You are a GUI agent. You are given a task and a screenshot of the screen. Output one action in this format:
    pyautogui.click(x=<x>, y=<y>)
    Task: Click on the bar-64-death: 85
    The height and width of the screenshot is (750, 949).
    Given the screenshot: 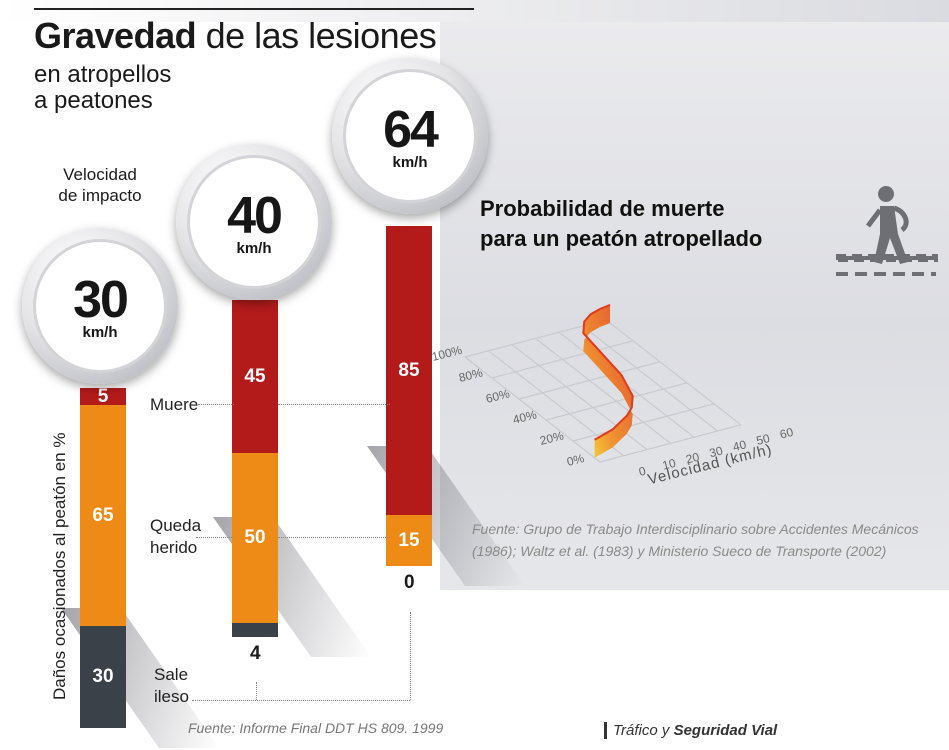 What is the action you would take?
    pyautogui.click(x=409, y=370)
    